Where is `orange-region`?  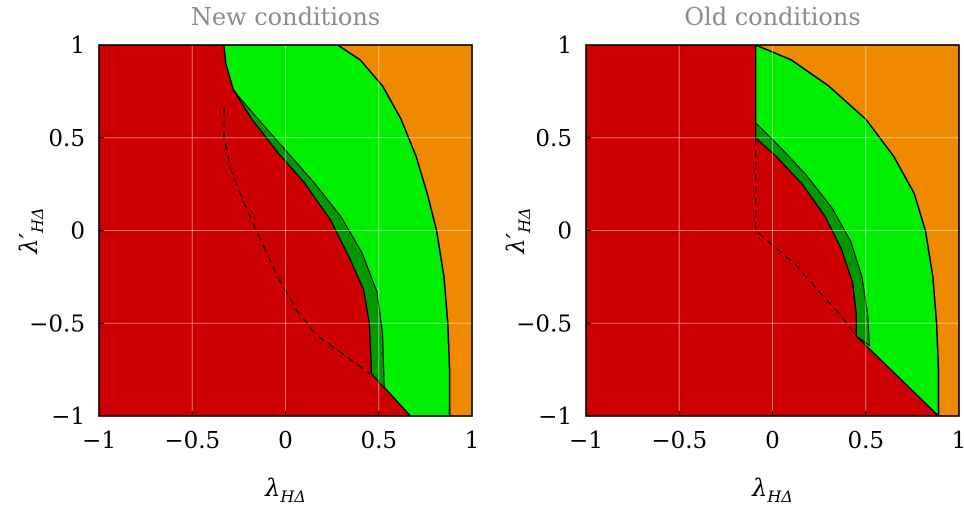
orange-region is located at coordinates (404, 230).